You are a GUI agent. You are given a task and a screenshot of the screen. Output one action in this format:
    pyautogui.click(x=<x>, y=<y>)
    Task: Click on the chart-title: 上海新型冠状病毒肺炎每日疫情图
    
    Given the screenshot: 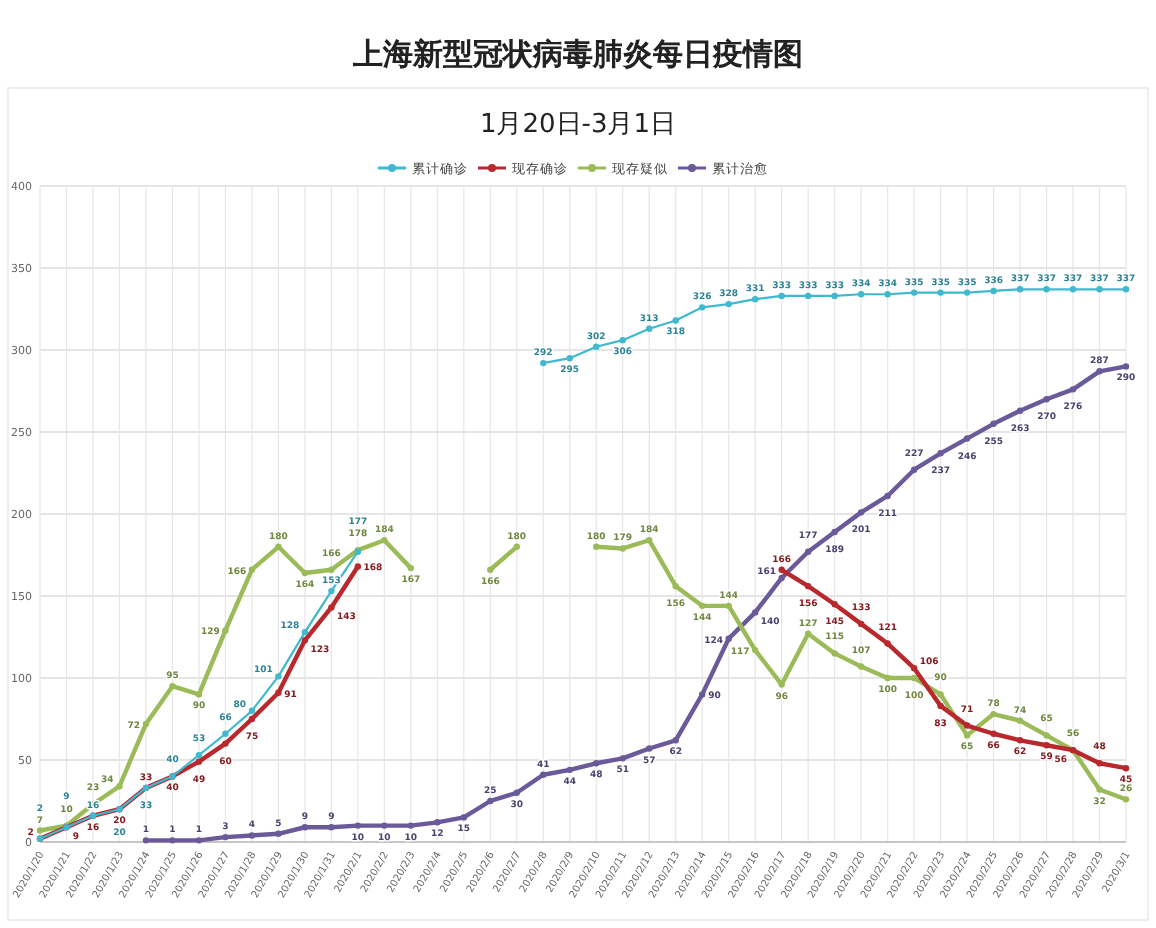 What is the action you would take?
    pyautogui.click(x=577, y=54)
    